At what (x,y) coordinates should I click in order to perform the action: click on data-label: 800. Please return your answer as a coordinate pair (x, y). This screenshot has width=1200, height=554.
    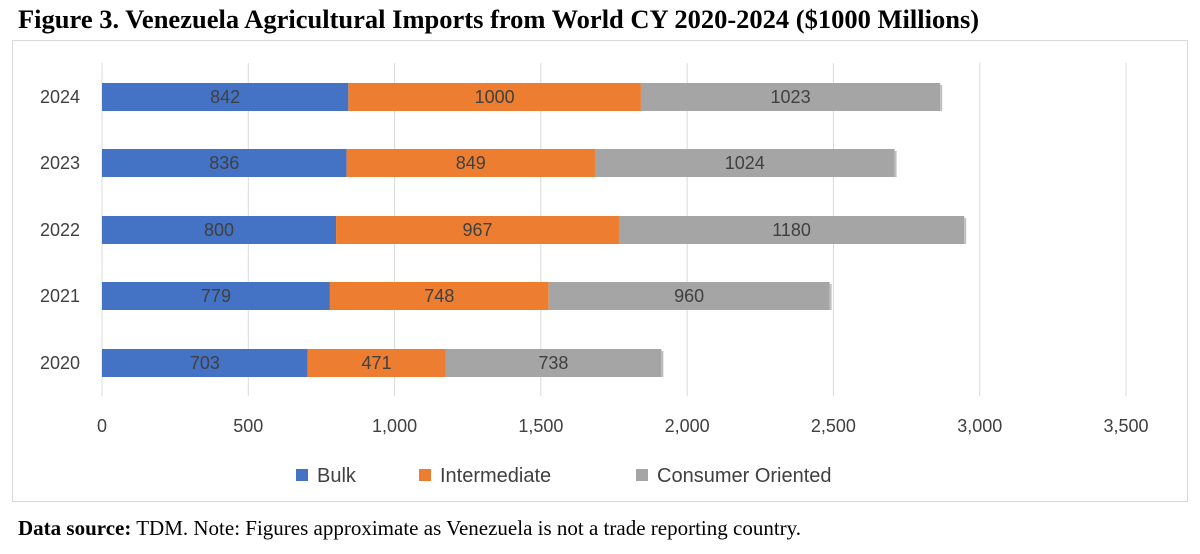
    Looking at the image, I should click on (219, 230).